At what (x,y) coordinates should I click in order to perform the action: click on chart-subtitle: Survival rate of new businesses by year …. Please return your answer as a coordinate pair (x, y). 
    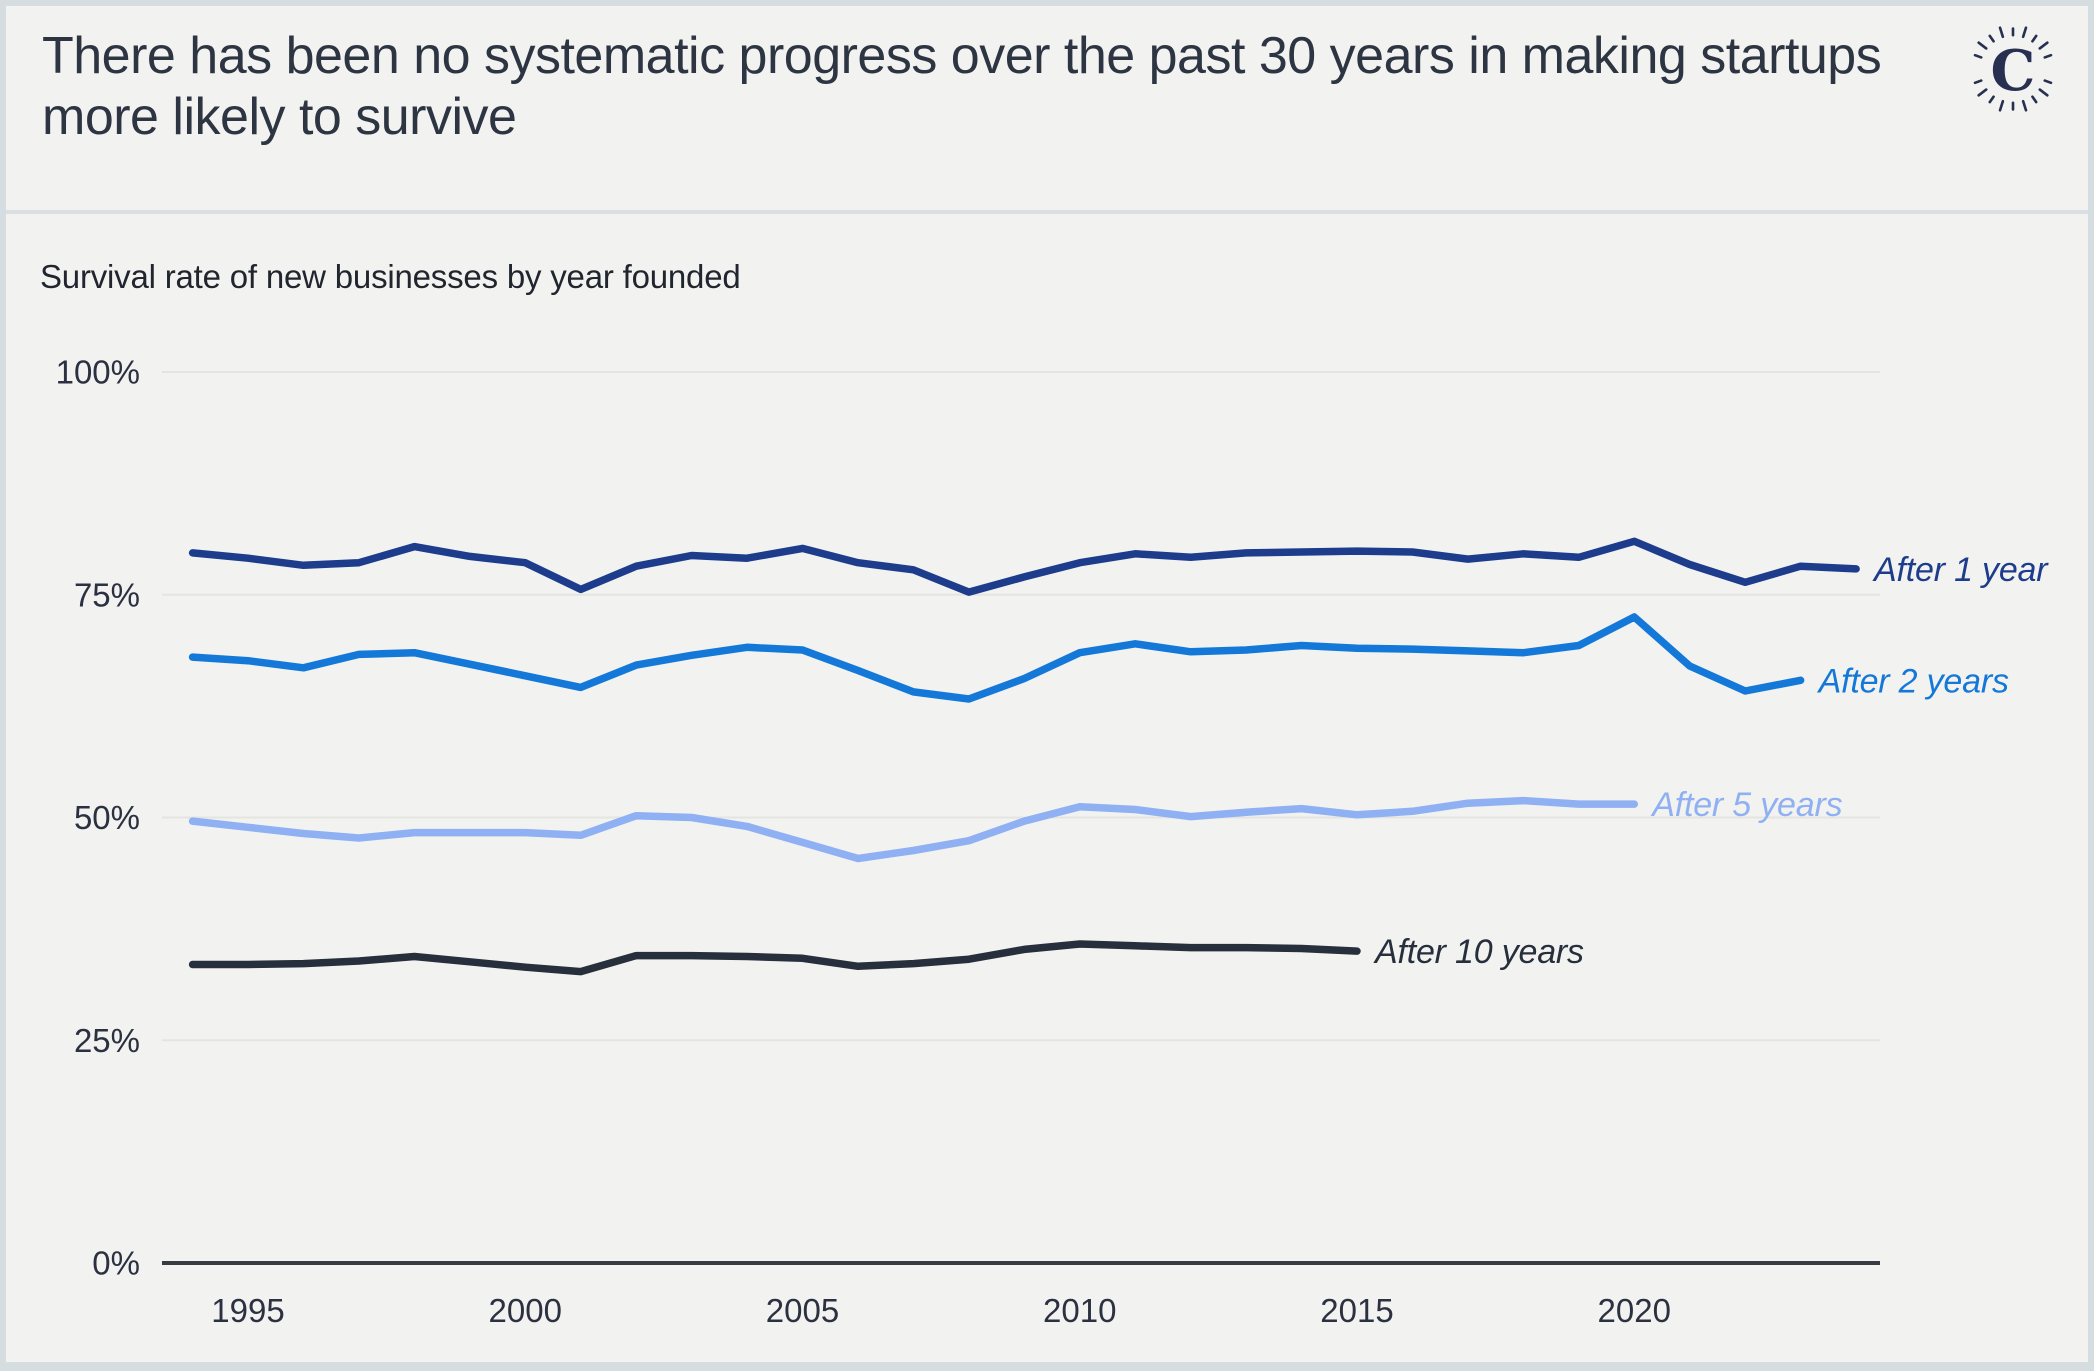
    Looking at the image, I should click on (390, 276).